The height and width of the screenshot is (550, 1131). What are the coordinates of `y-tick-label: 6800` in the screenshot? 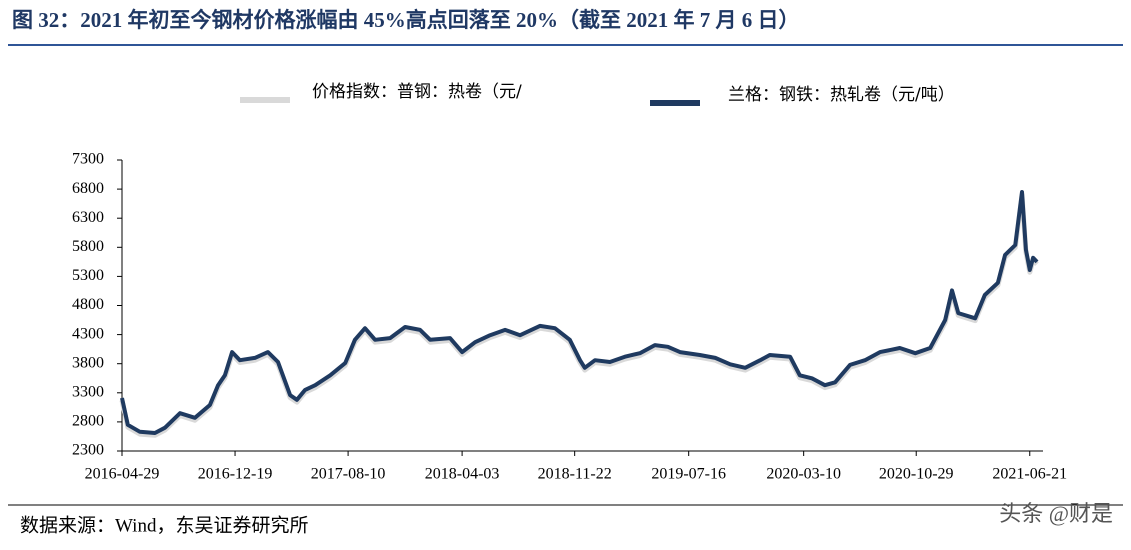 It's located at (88, 188).